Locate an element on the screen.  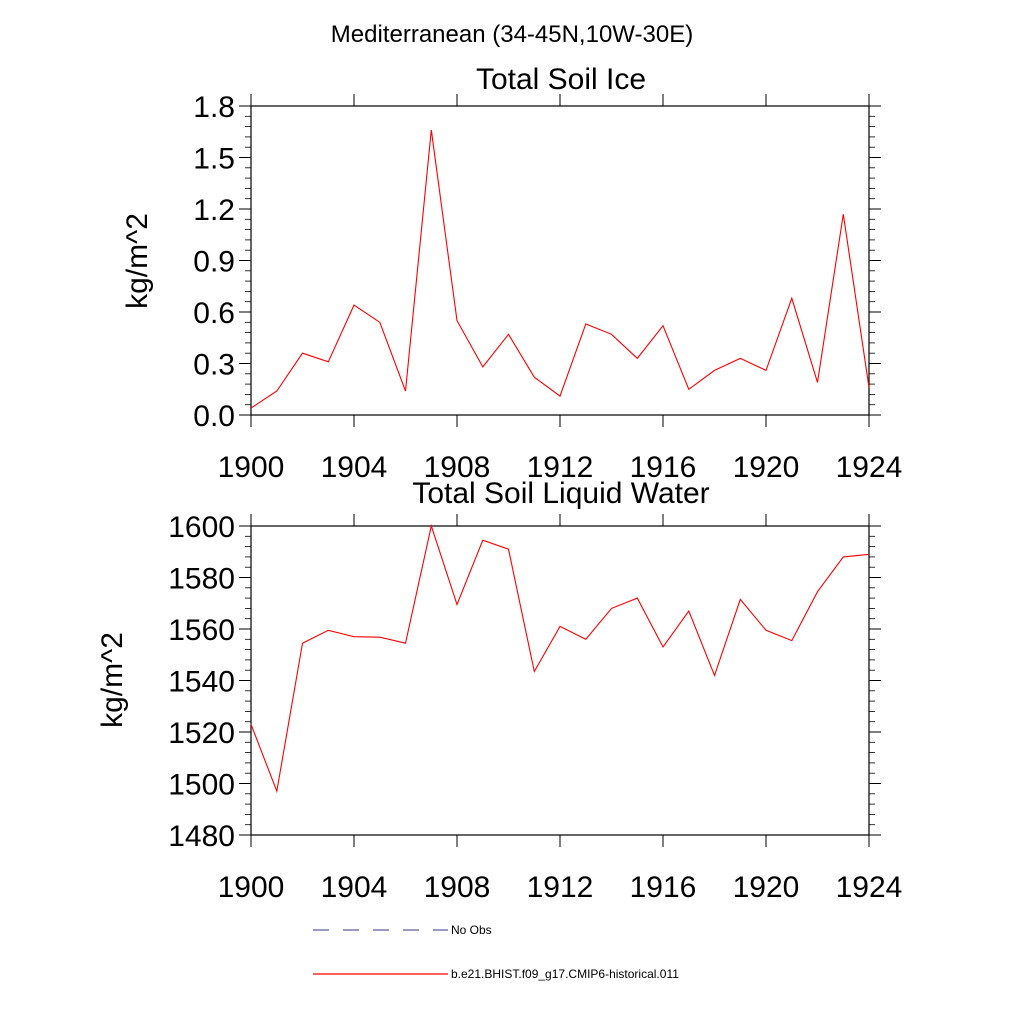
panel-title: Total Soil Liquid Water is located at coordinates (560, 493).